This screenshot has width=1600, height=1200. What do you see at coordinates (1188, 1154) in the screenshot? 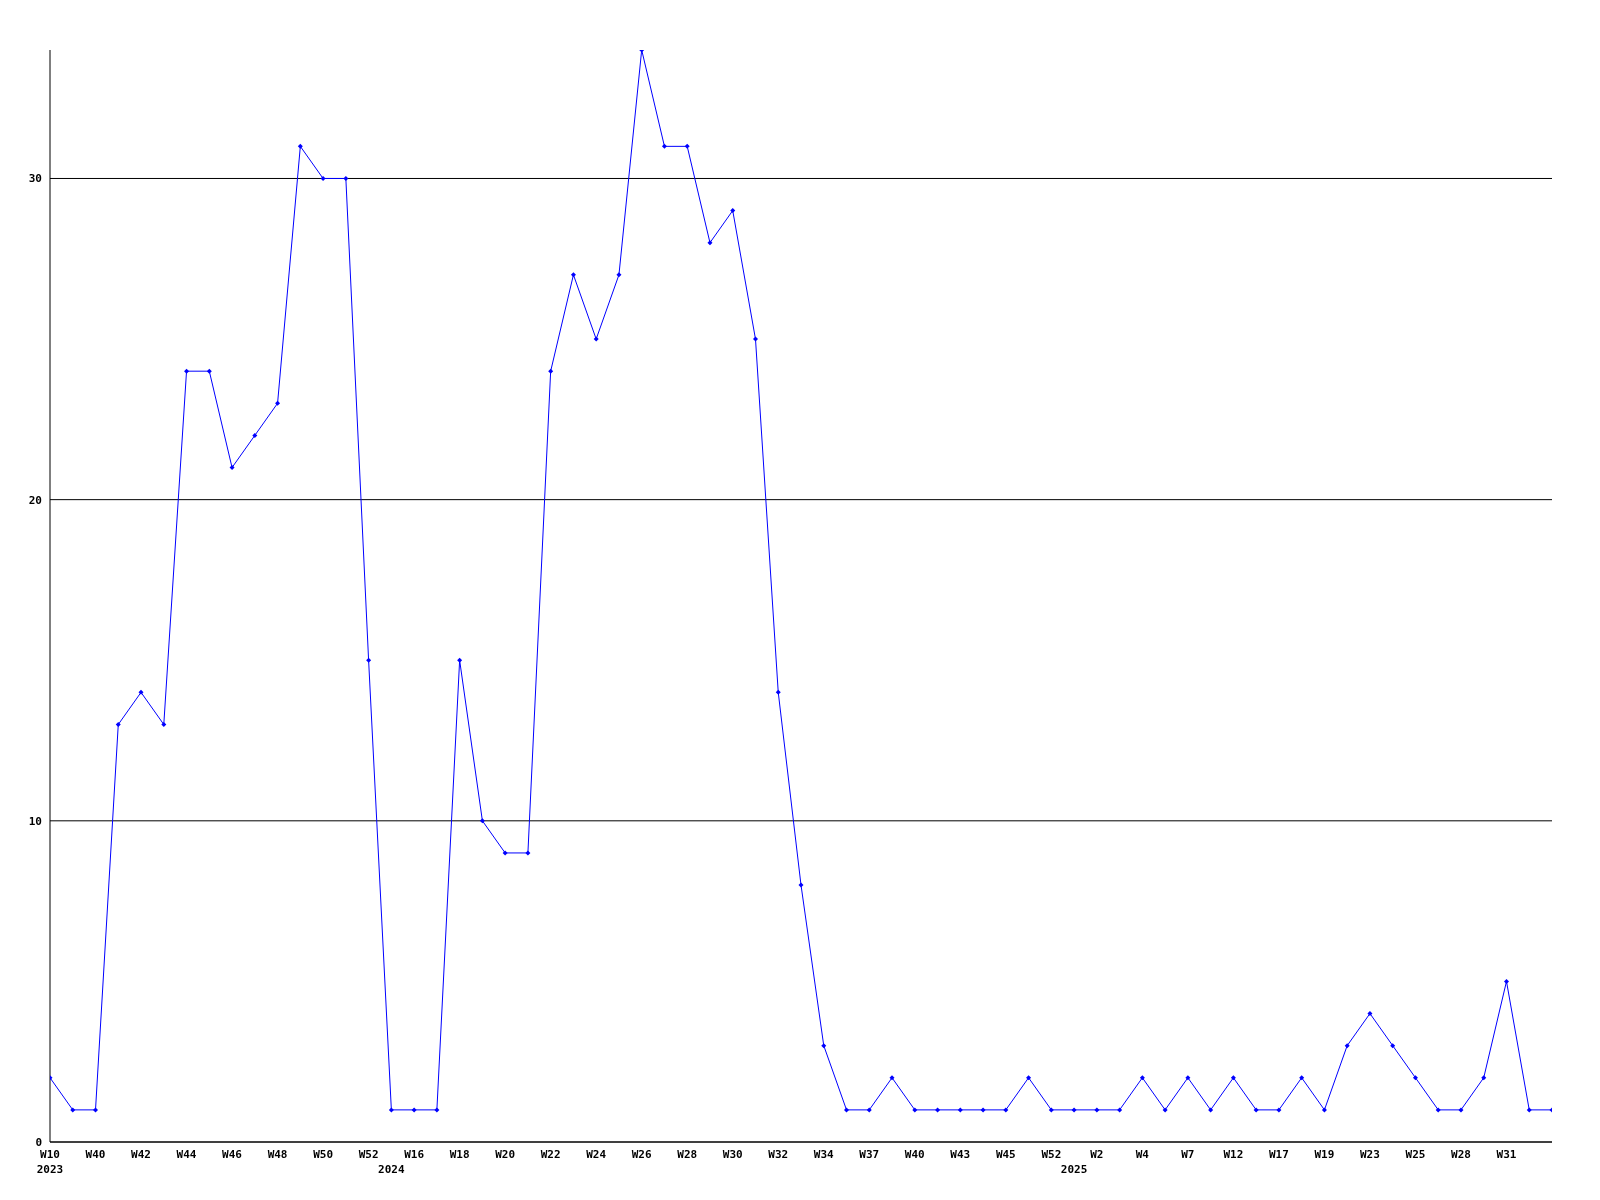
I see `x-tick-label: W7` at bounding box center [1188, 1154].